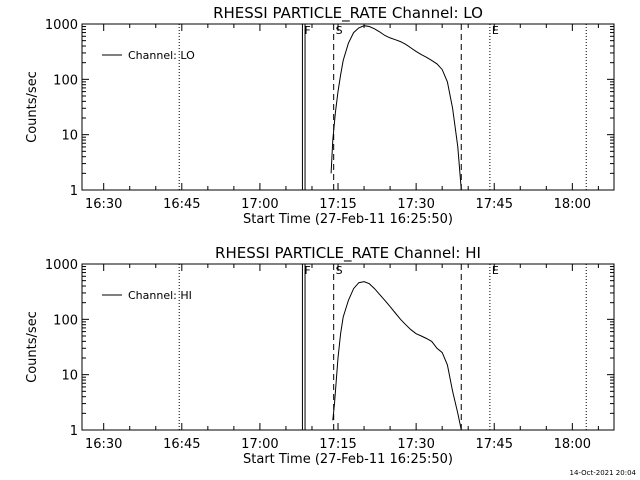 This screenshot has width=640, height=480. Describe the element at coordinates (161, 55) in the screenshot. I see `legend-entry: Channel: LO` at that location.